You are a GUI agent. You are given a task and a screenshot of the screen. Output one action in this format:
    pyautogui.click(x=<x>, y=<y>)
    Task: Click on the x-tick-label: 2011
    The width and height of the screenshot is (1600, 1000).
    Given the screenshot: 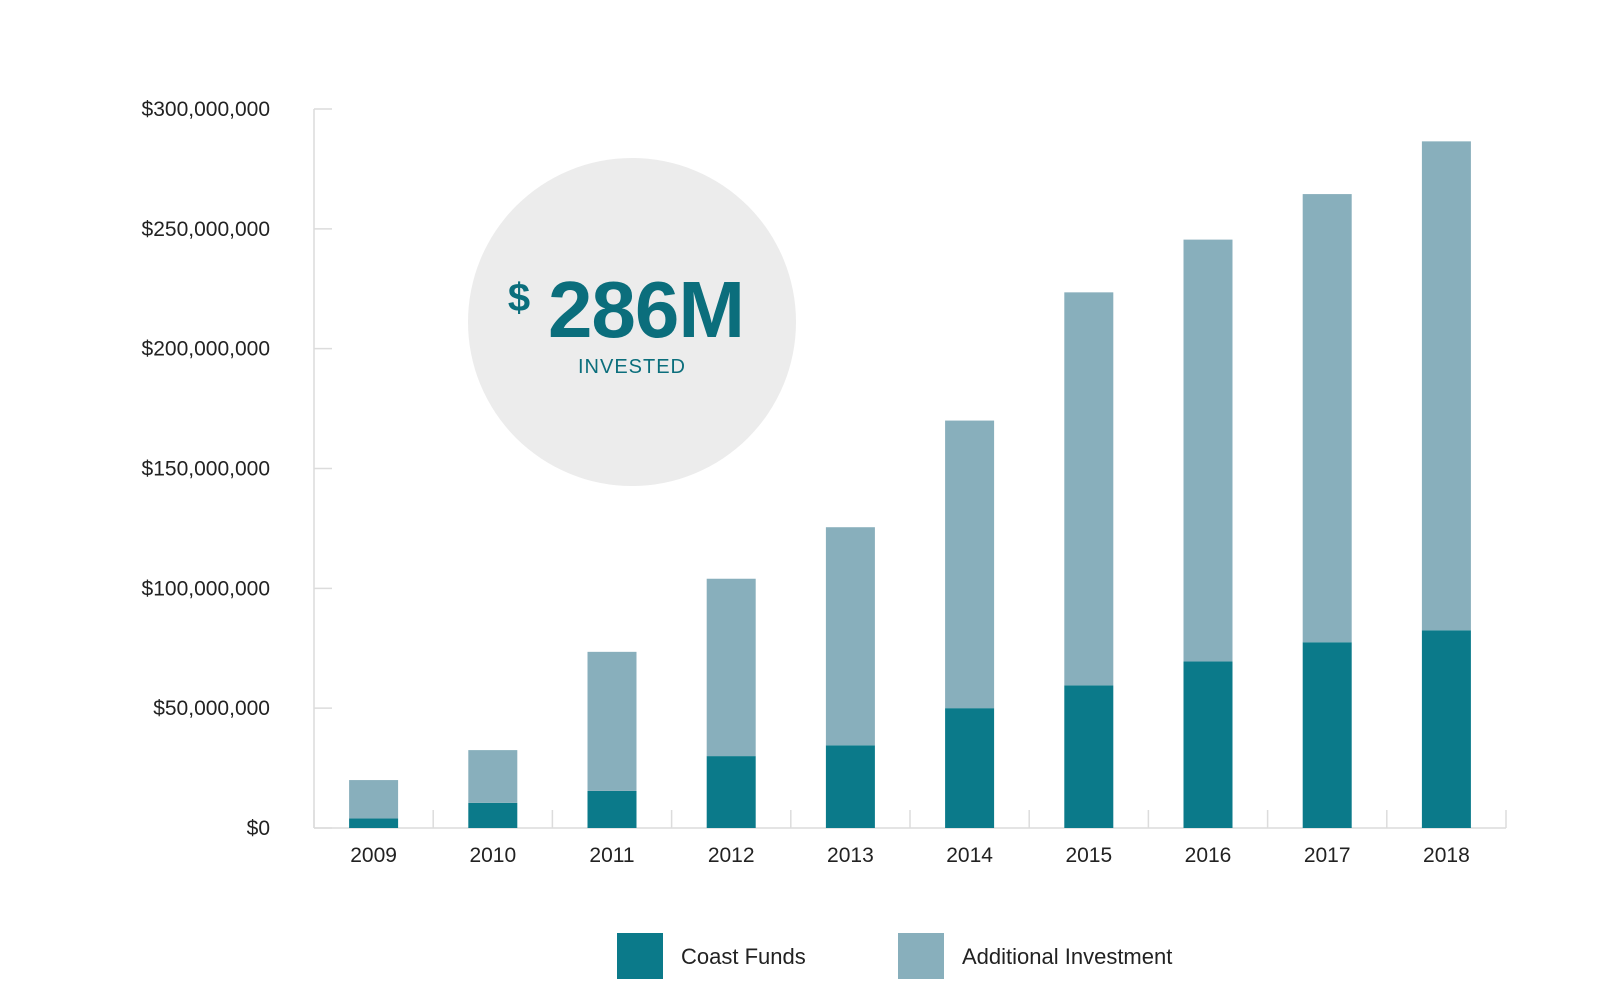 What is the action you would take?
    pyautogui.click(x=611, y=855)
    